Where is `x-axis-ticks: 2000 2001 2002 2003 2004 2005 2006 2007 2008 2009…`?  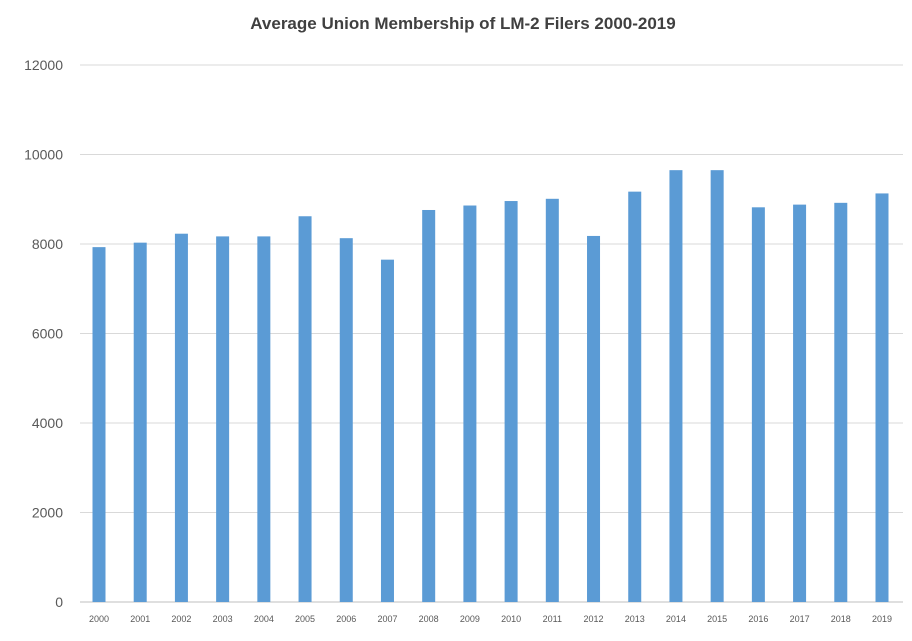 x-axis-ticks: 2000 2001 2002 2003 2004 2005 2006 2007 2008 2009… is located at coordinates (490, 619).